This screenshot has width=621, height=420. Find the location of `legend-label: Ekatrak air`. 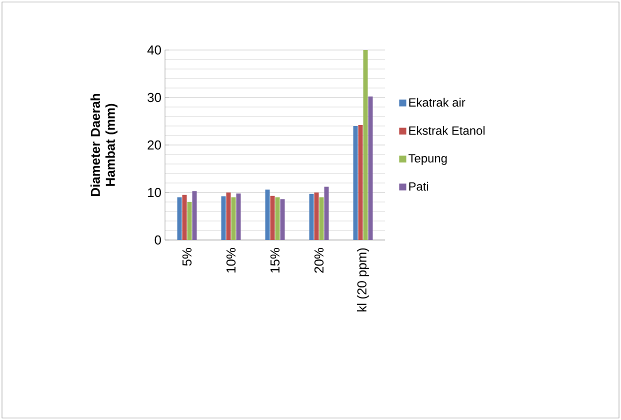

legend-label: Ekatrak air is located at coordinates (437, 102).